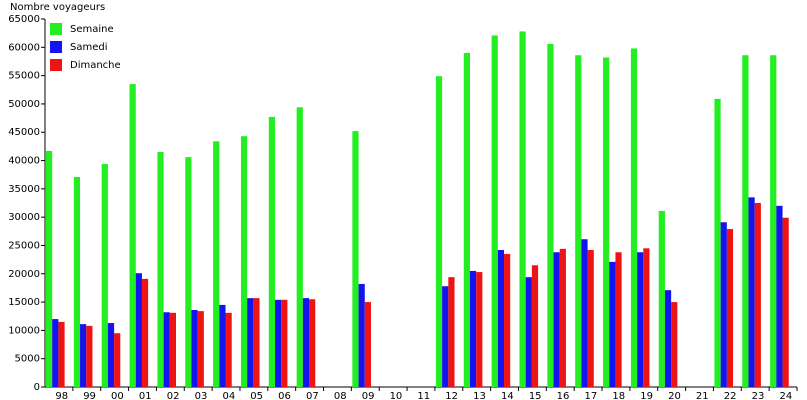 This screenshot has height=400, width=807. Describe the element at coordinates (24, 330) in the screenshot. I see `y-tick-label: 10000` at that location.